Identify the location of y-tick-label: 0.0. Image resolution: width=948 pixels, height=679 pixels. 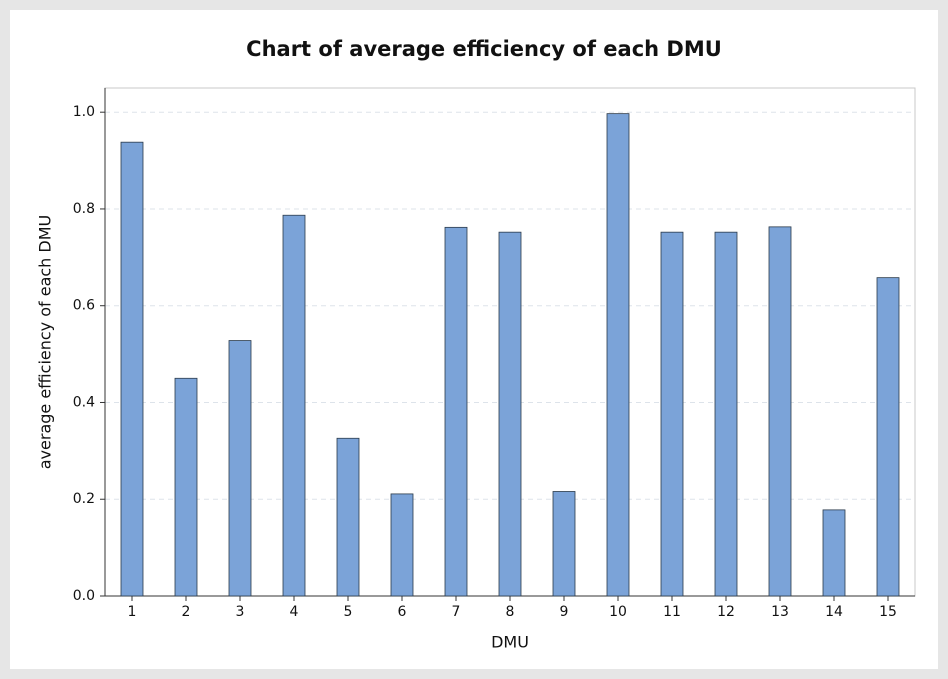
(84, 596).